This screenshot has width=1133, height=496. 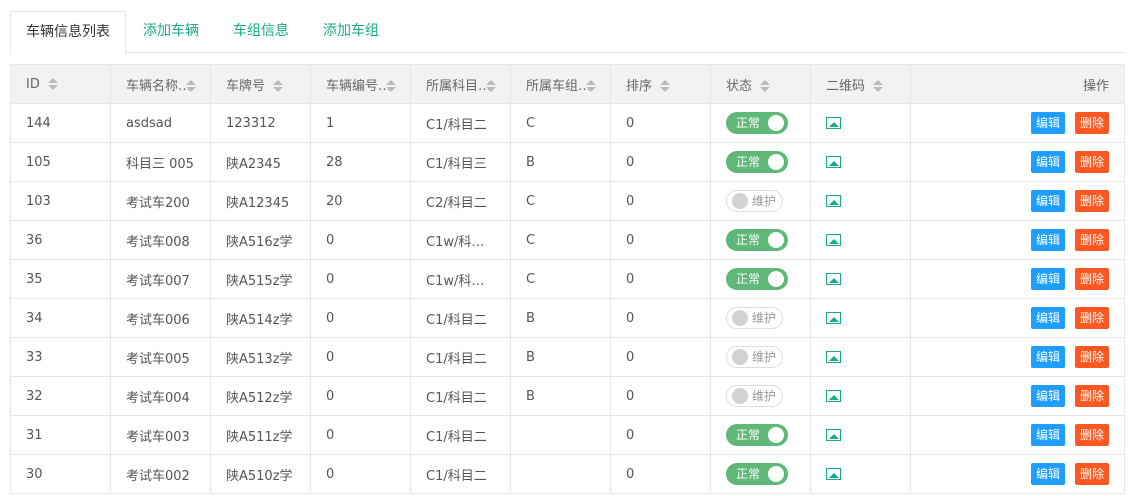 What do you see at coordinates (160, 84) in the screenshot?
I see `column-header: 车辆名称` at bounding box center [160, 84].